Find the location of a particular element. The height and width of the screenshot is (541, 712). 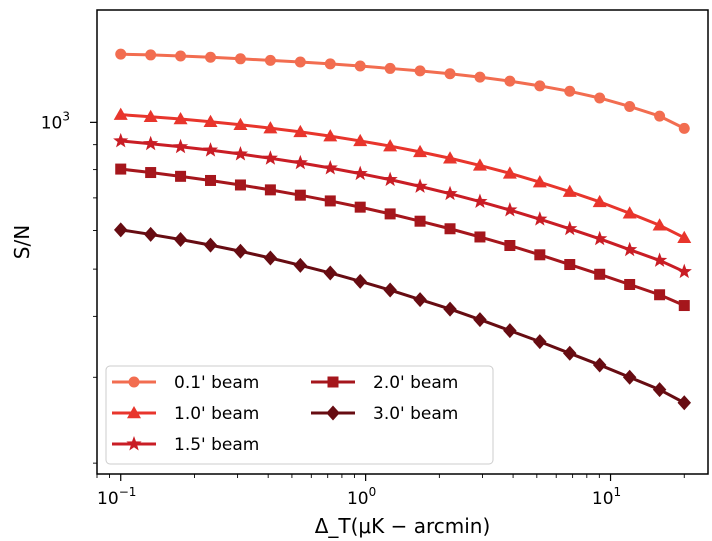

legend-item: 1.5' beam is located at coordinates (185, 445).